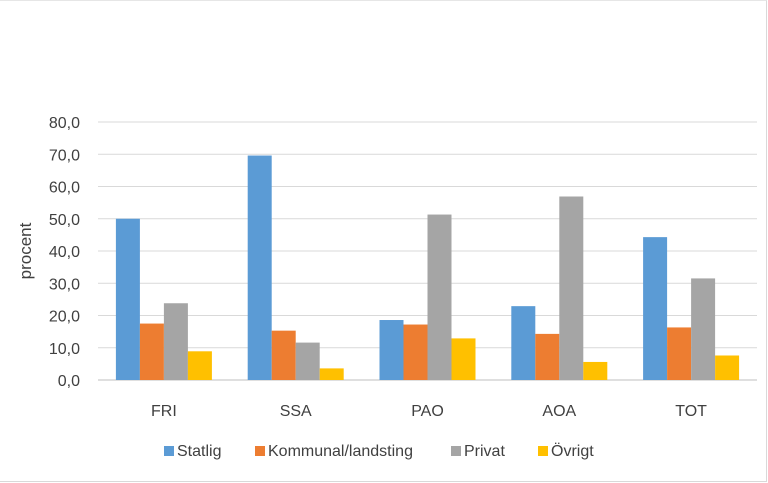  I want to click on x-tick-label: TOT, so click(691, 411).